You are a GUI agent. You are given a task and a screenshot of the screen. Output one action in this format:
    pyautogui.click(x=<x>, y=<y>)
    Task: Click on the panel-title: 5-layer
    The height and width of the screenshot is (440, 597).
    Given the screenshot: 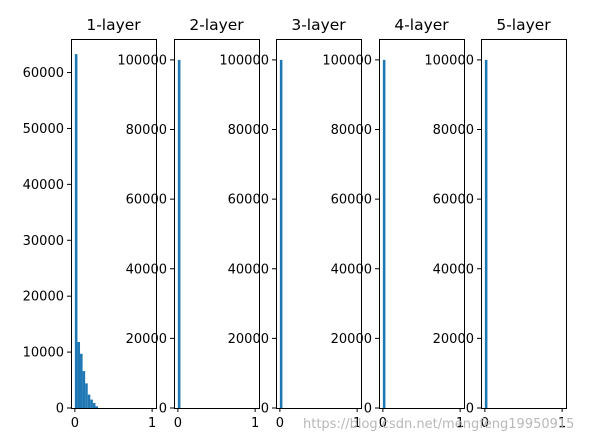 What is the action you would take?
    pyautogui.click(x=523, y=25)
    